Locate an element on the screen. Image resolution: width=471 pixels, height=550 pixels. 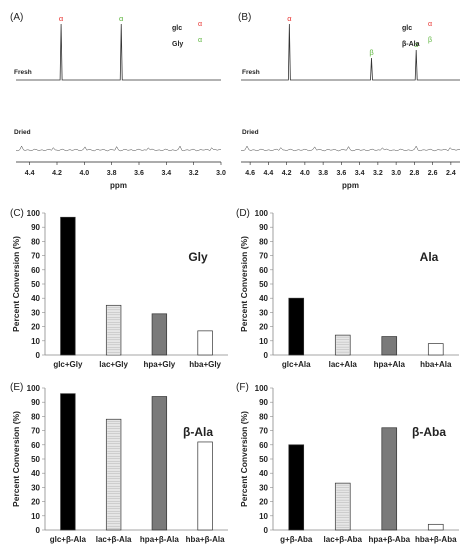
ppm-axis-label: ppm is located at coordinates (118, 185).